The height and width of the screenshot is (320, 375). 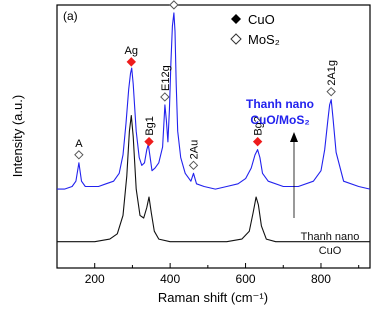 What do you see at coordinates (261, 19) in the screenshot?
I see `legend-cuo-label: CuO` at bounding box center [261, 19].